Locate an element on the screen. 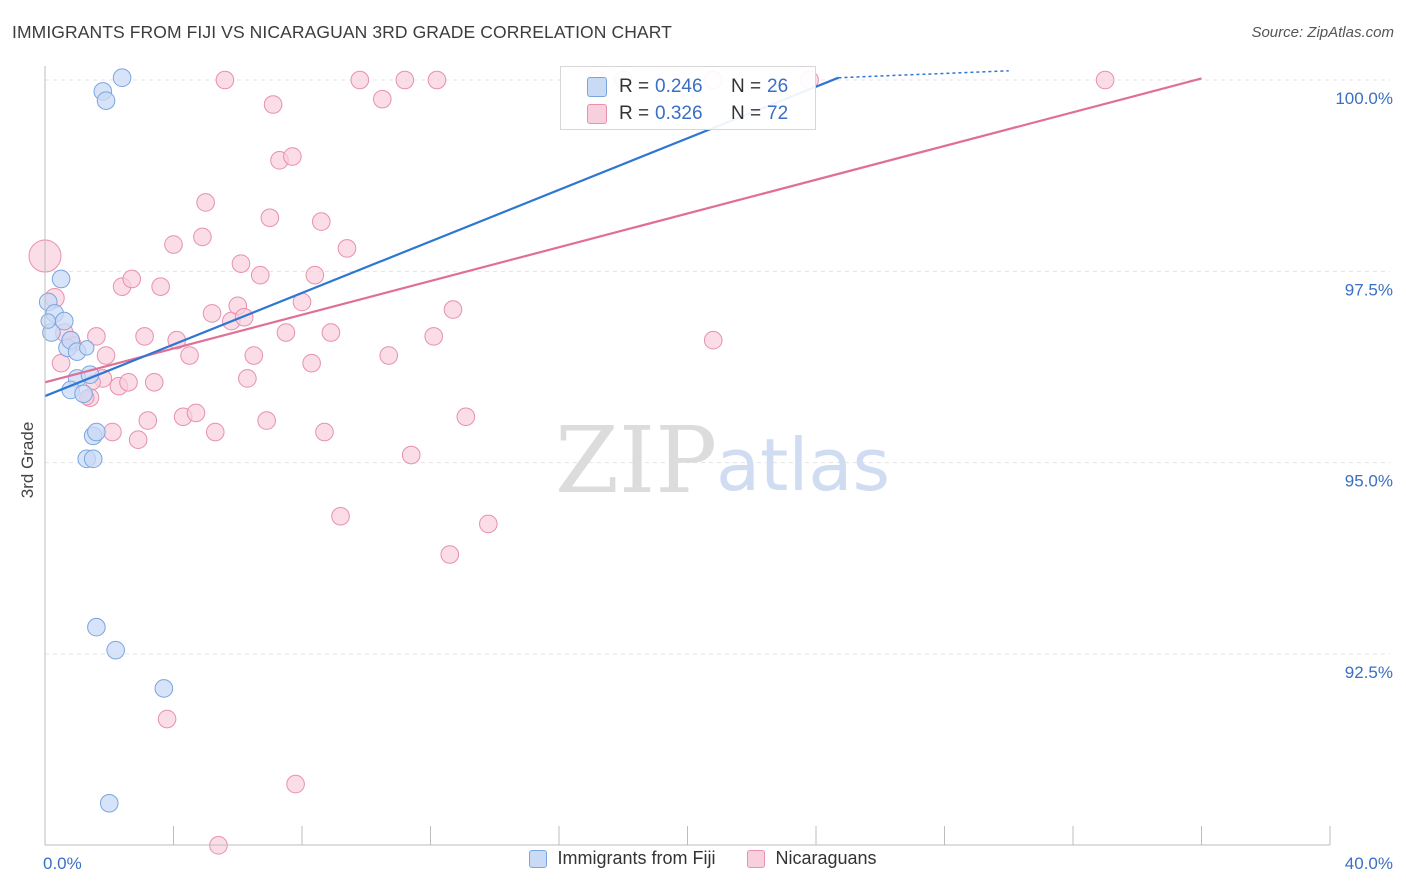 The width and height of the screenshot is (1406, 892). legend: Immigrants from Fiji Nicaraguans is located at coordinates (703, 858).